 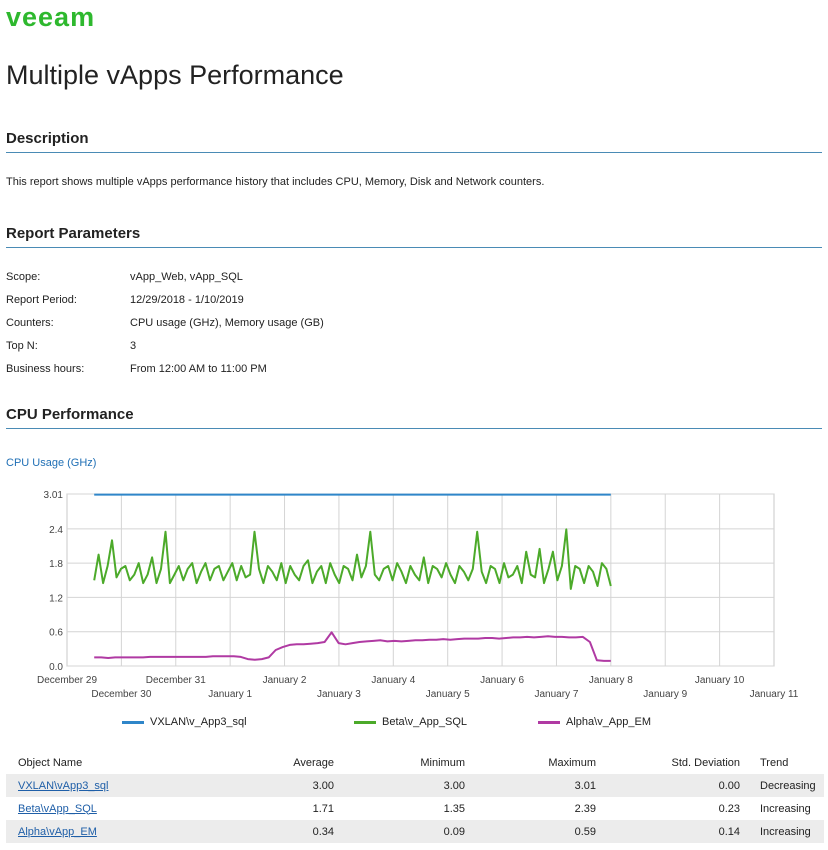 I want to click on x-tick-label: January 5, so click(x=448, y=694).